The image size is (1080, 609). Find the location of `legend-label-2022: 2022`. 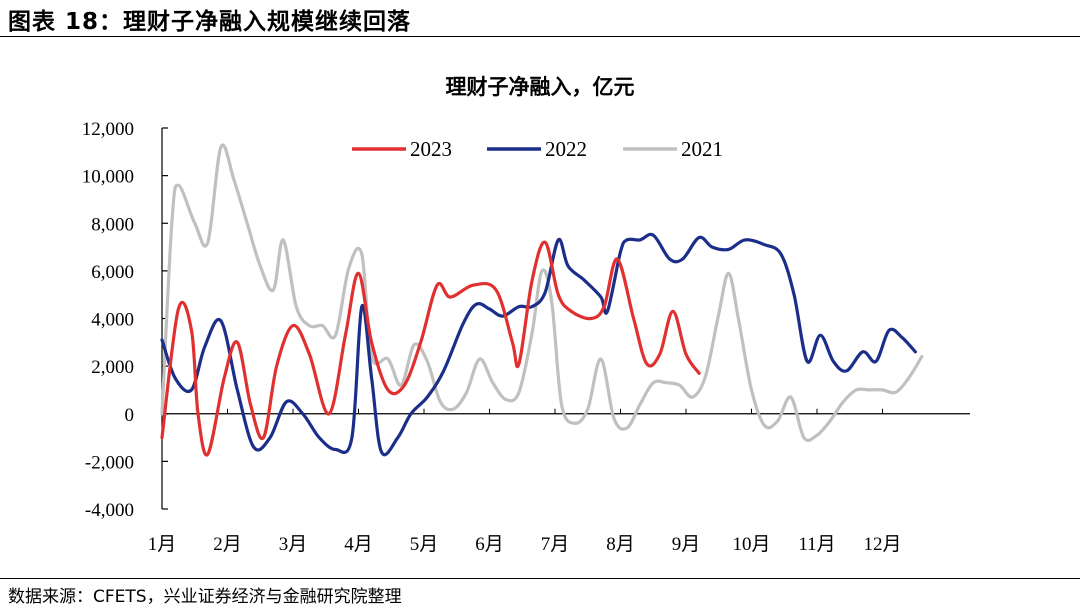

legend-label-2022: 2022 is located at coordinates (566, 149).